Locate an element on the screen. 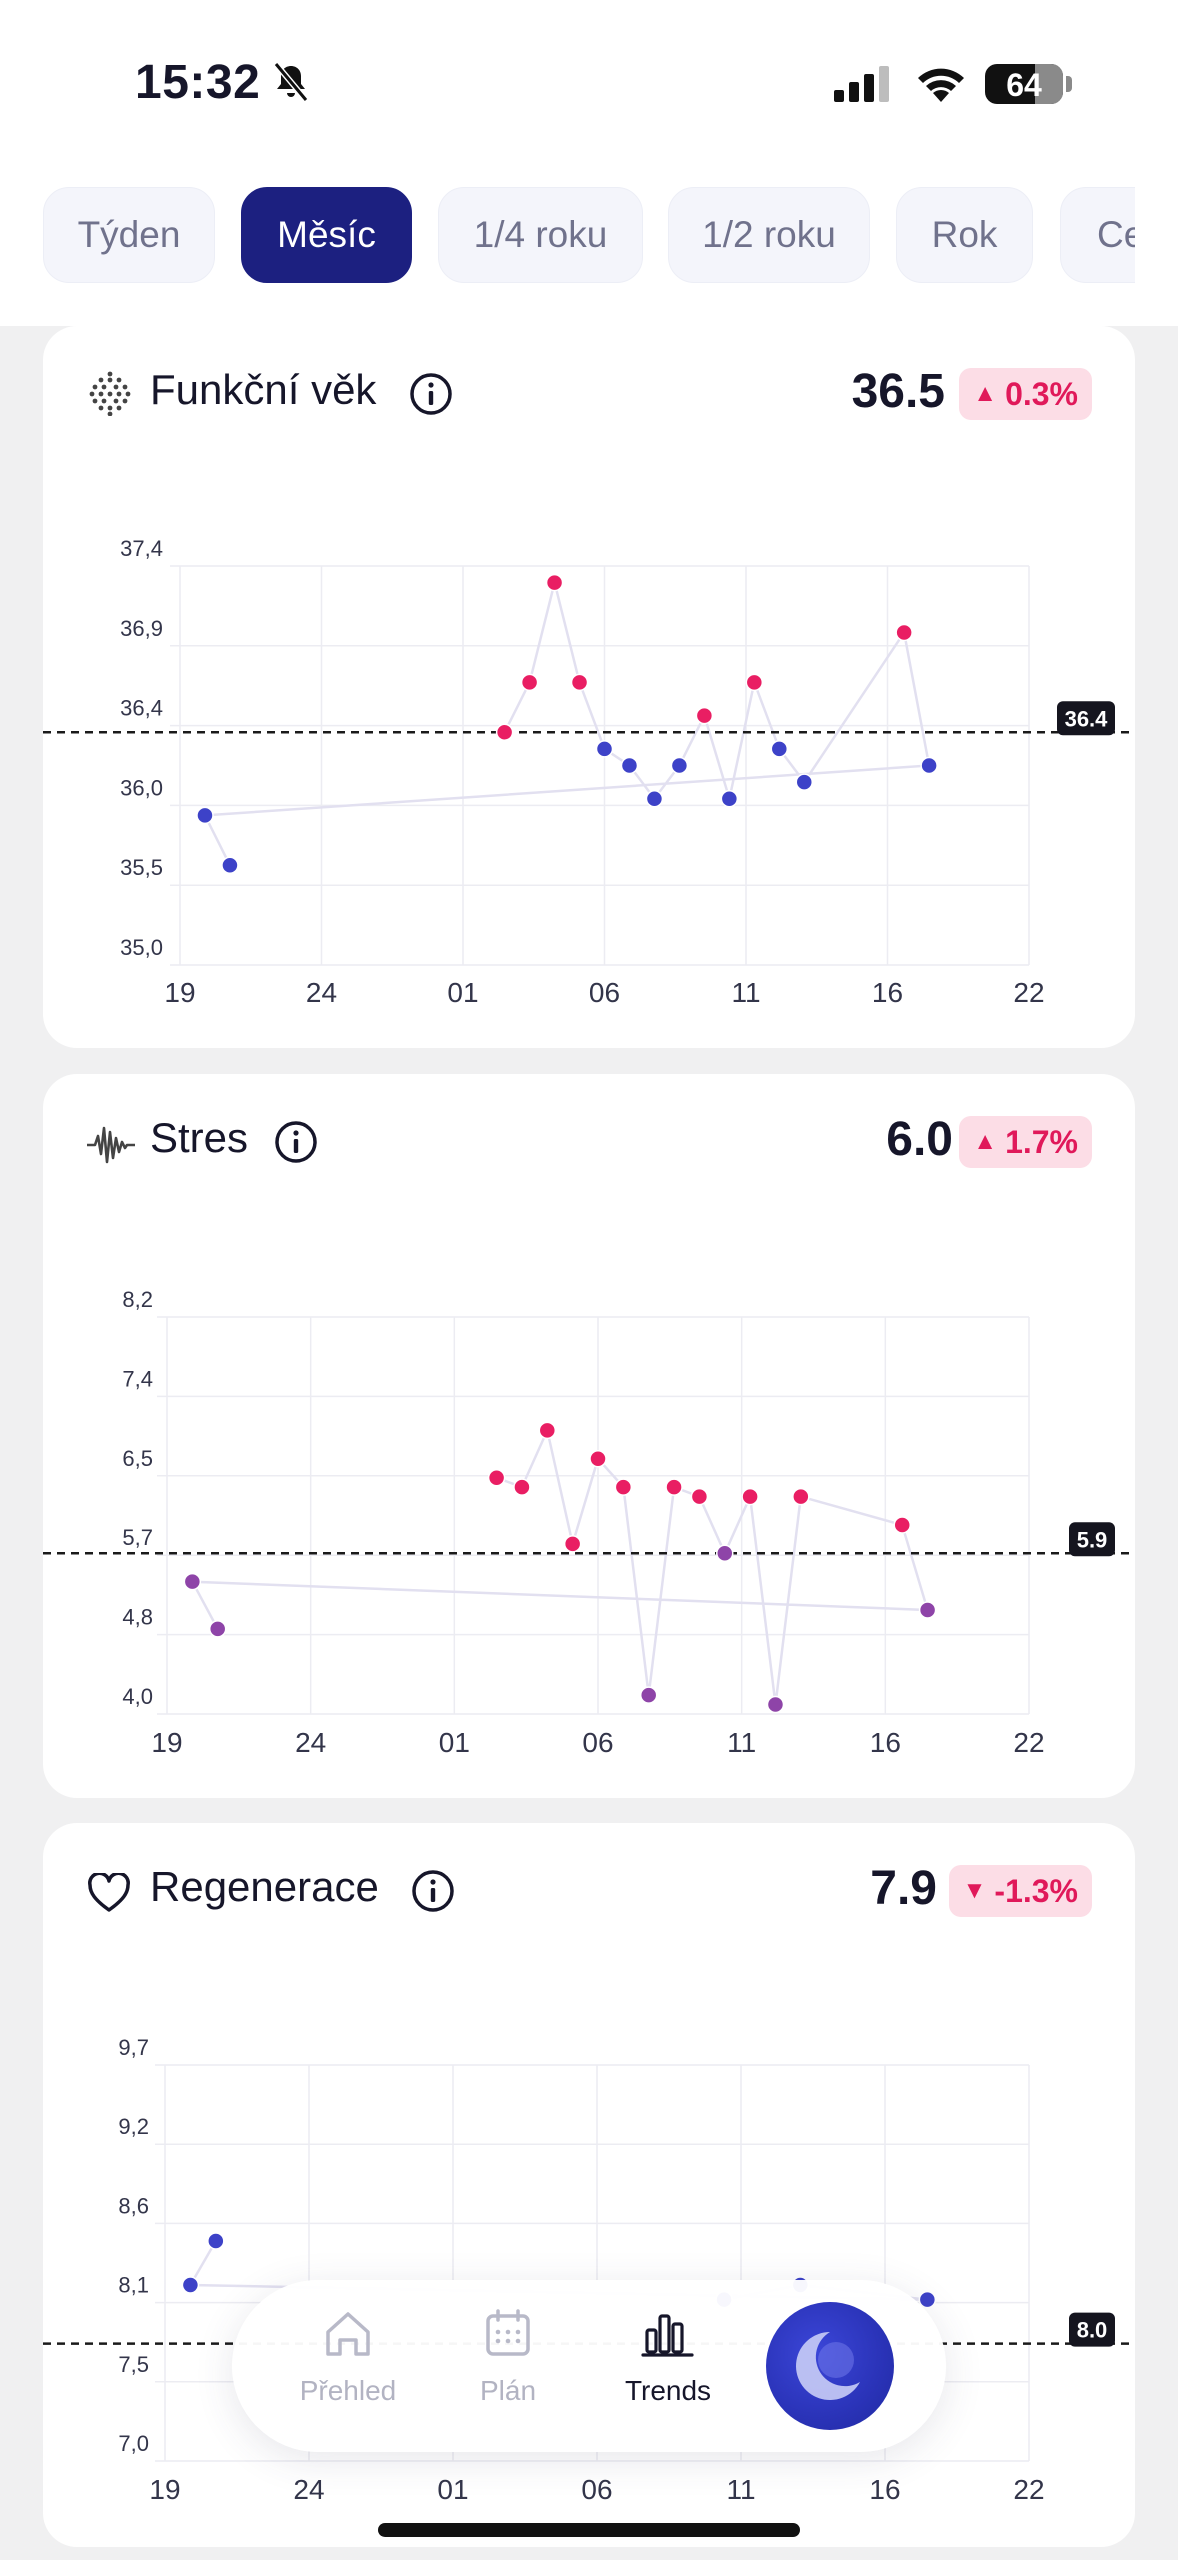  status-bar: 15:32 64 is located at coordinates (589, 80).